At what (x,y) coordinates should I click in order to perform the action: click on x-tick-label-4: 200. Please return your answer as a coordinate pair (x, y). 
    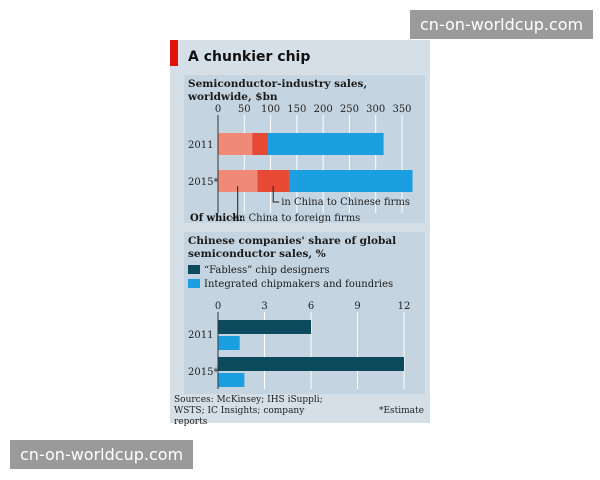
    Looking at the image, I should click on (323, 109).